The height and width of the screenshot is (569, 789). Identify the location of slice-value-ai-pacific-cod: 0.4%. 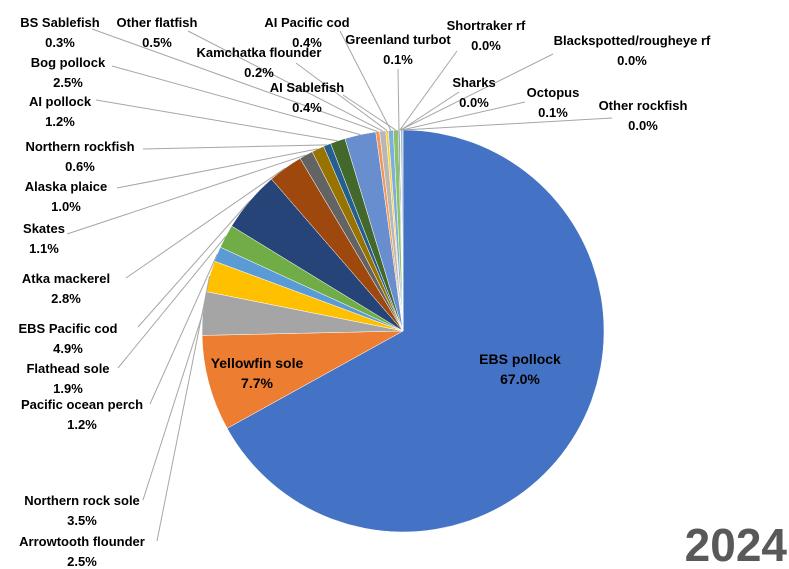
(307, 42).